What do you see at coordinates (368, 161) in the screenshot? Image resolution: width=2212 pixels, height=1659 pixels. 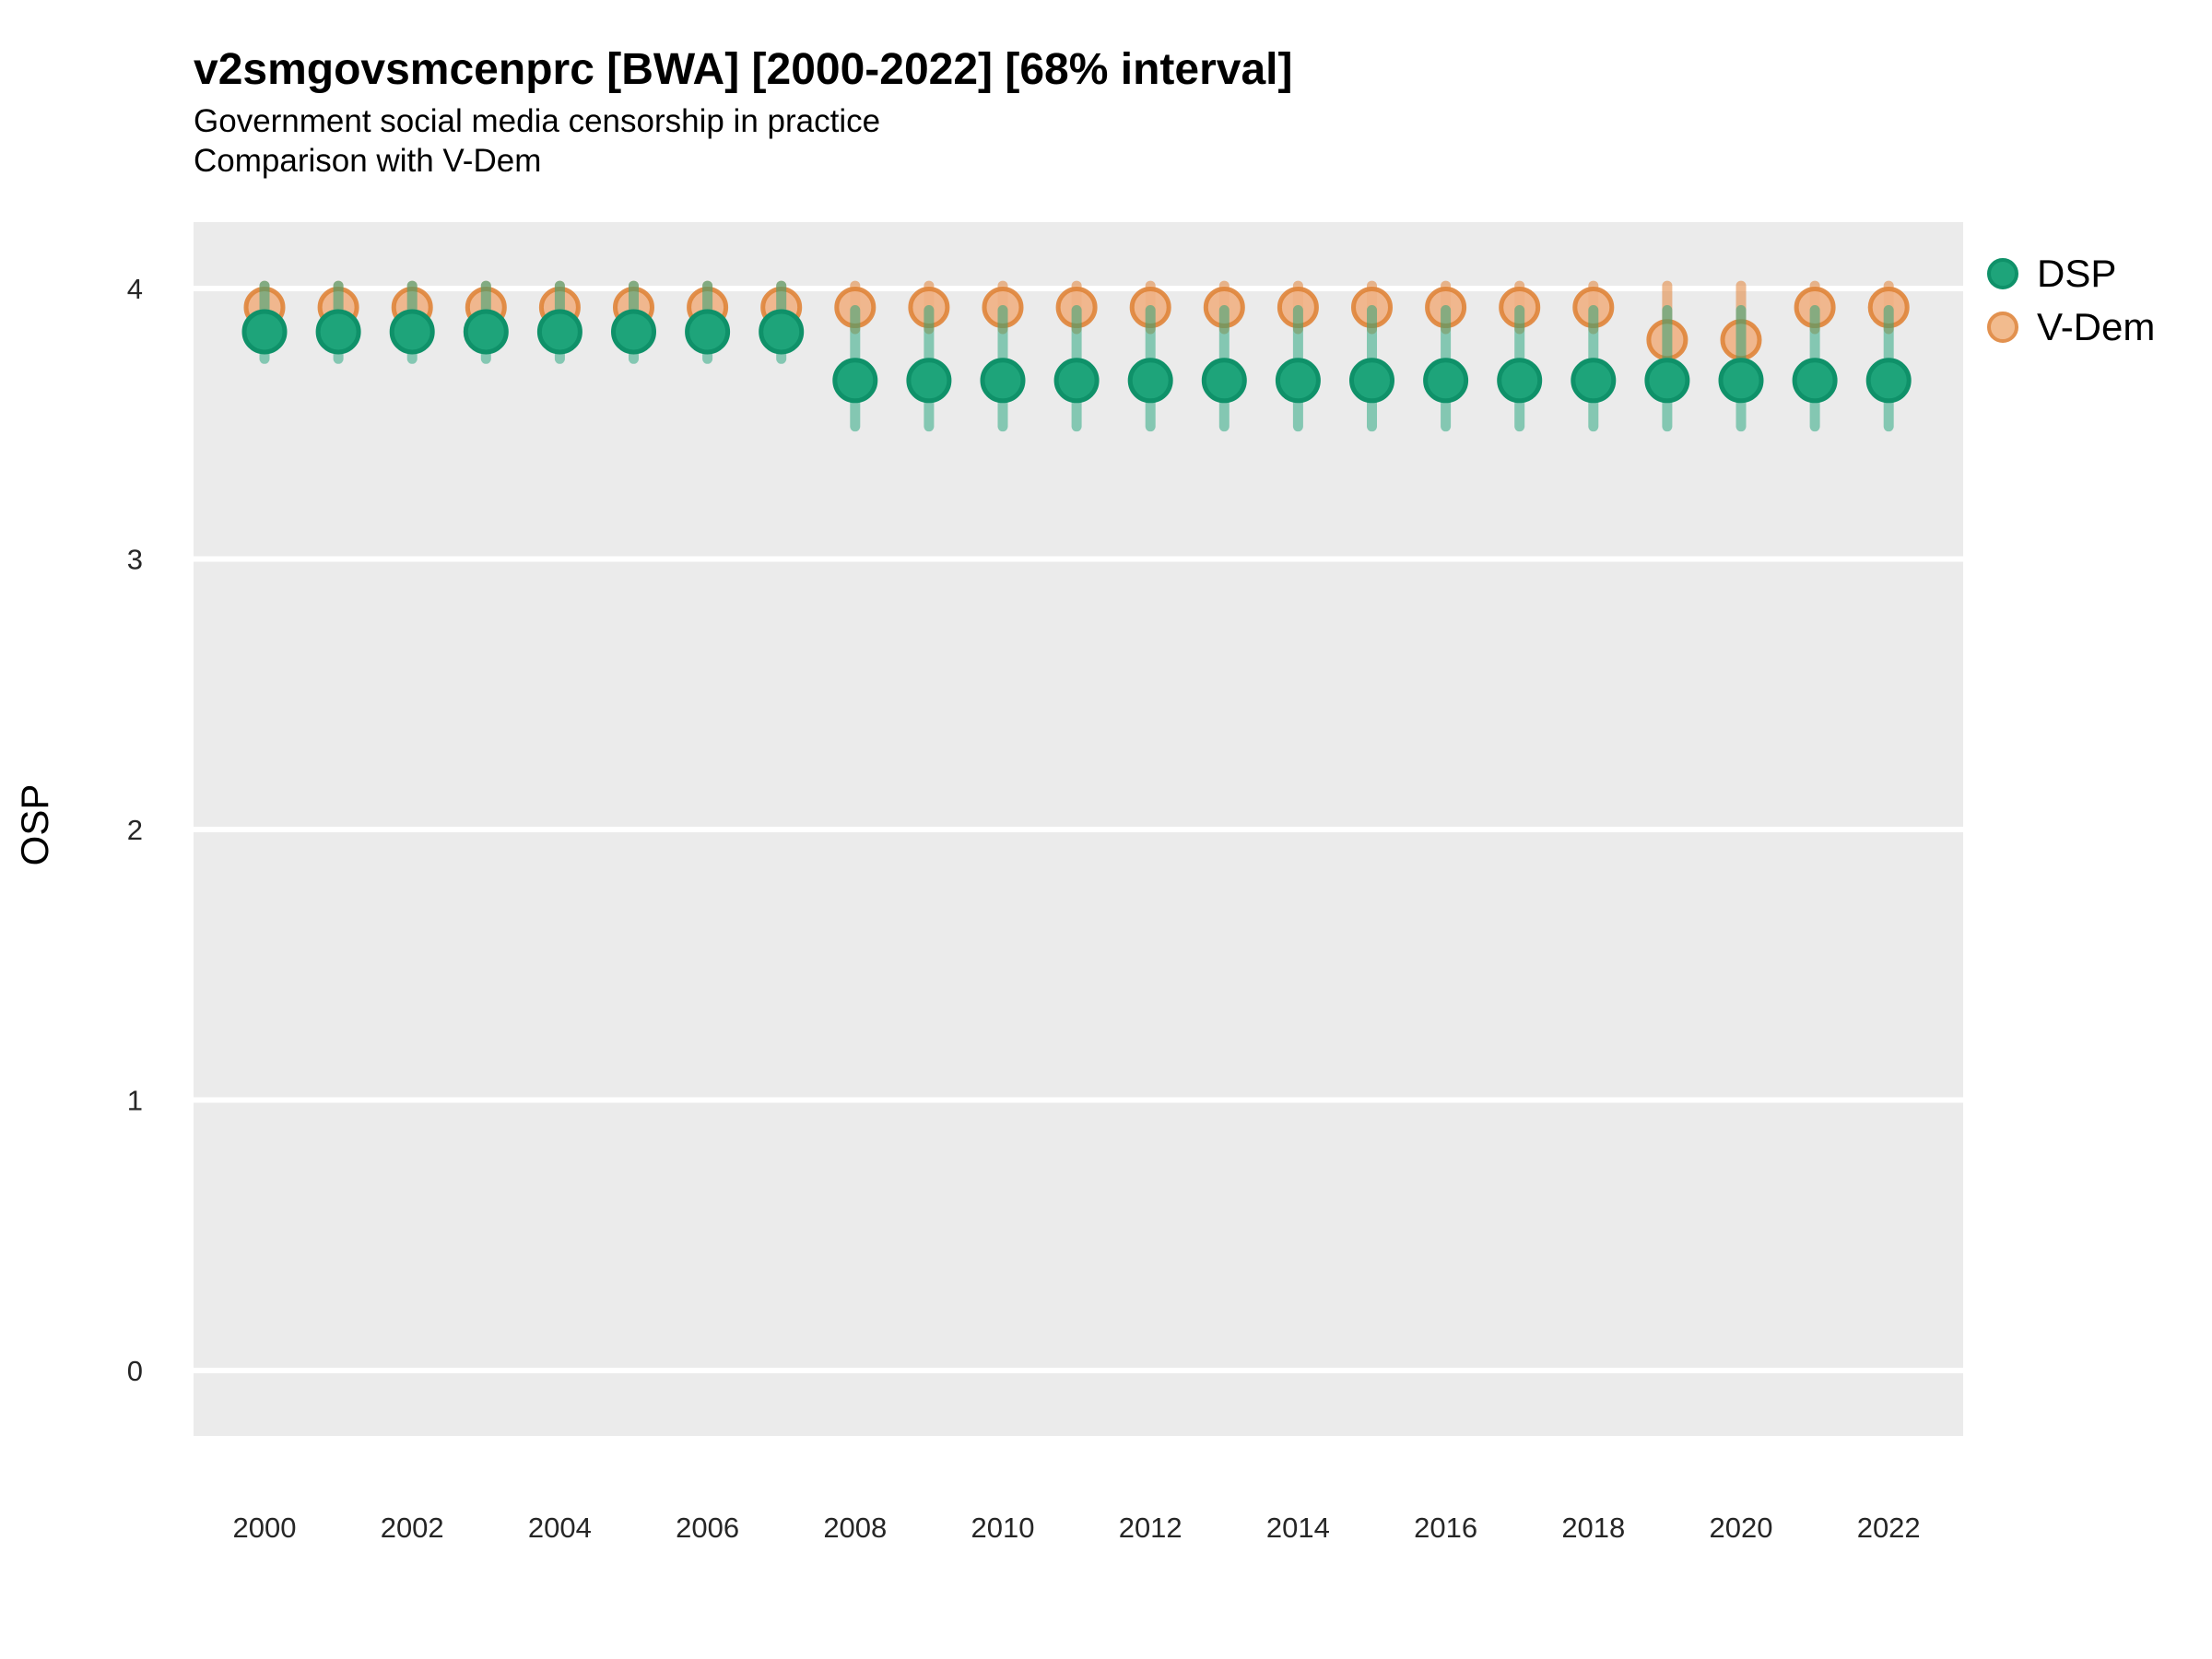 I see `chart-subtitle-line2: Comparison with V-Dem` at bounding box center [368, 161].